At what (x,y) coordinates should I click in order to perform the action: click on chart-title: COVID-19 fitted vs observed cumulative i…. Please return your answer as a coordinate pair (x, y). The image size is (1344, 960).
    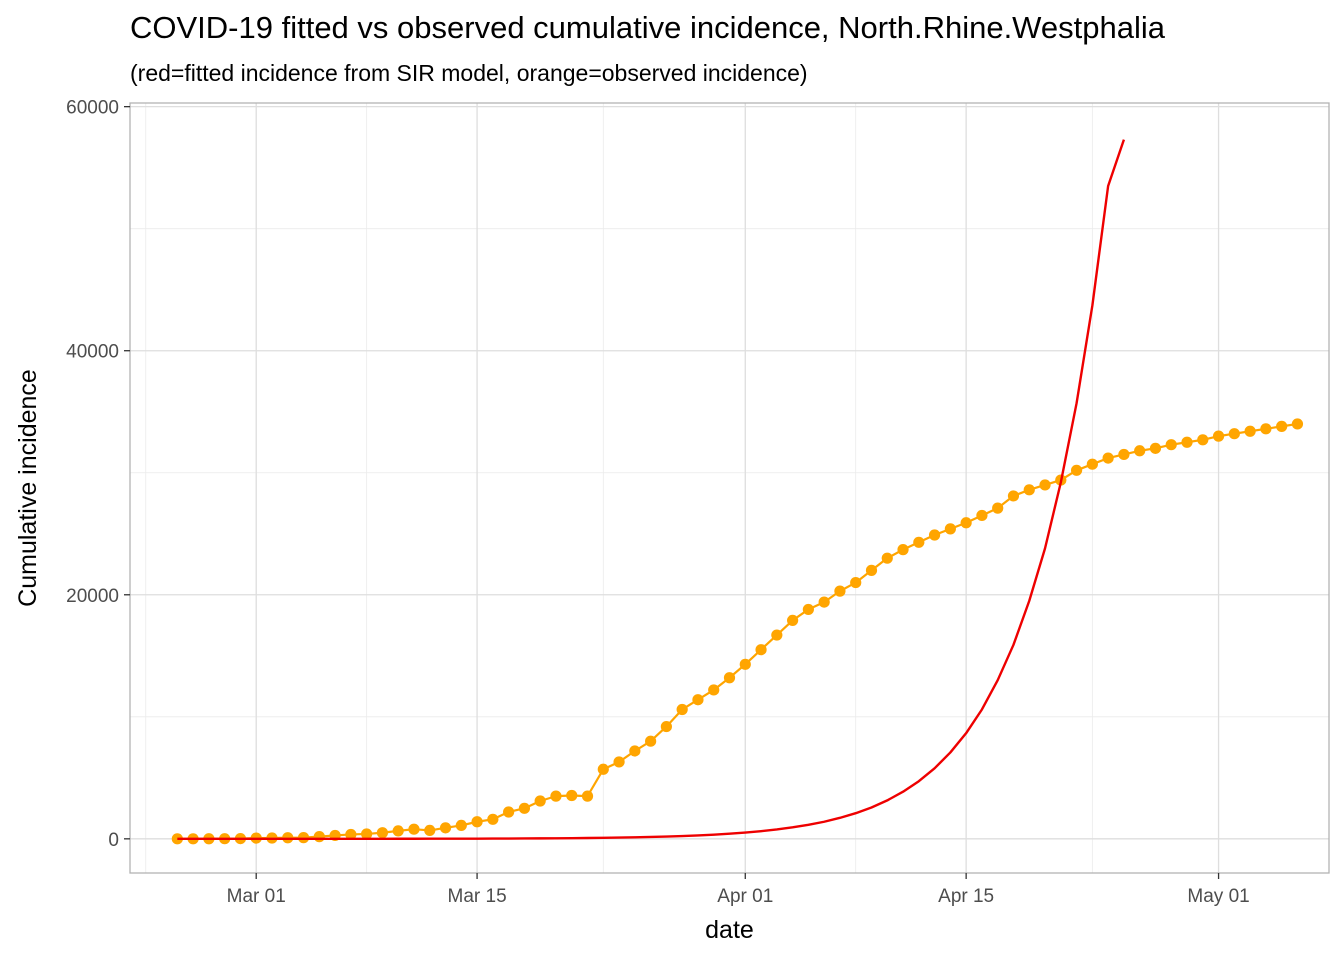
    Looking at the image, I should click on (647, 27).